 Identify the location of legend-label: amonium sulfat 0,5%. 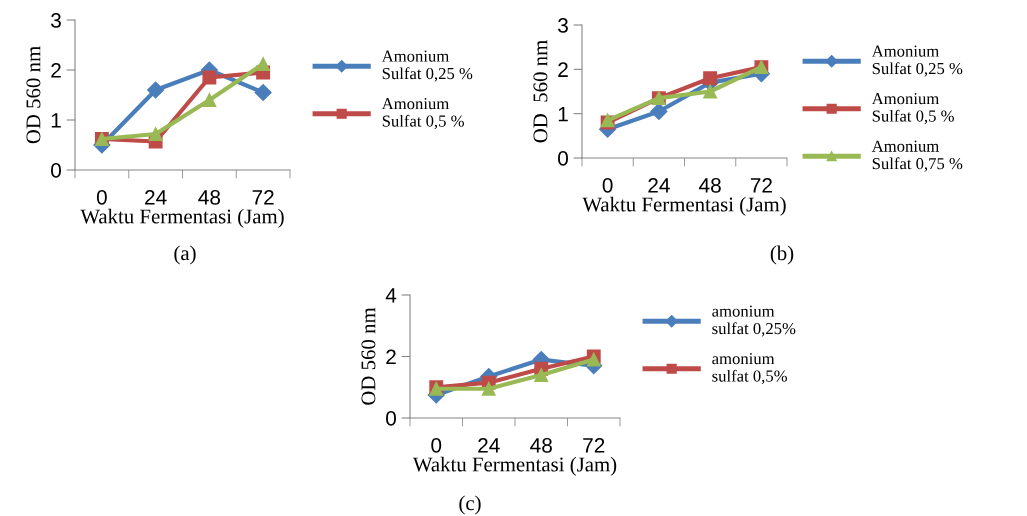
(750, 369).